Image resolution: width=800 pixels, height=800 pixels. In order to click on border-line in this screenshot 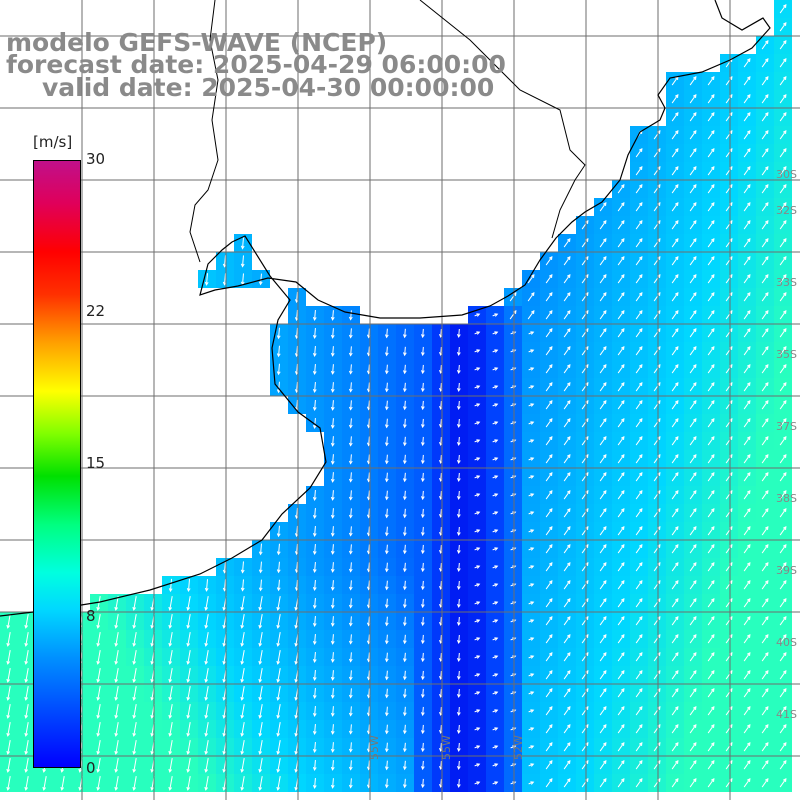, I will do `click(502, 119)`.